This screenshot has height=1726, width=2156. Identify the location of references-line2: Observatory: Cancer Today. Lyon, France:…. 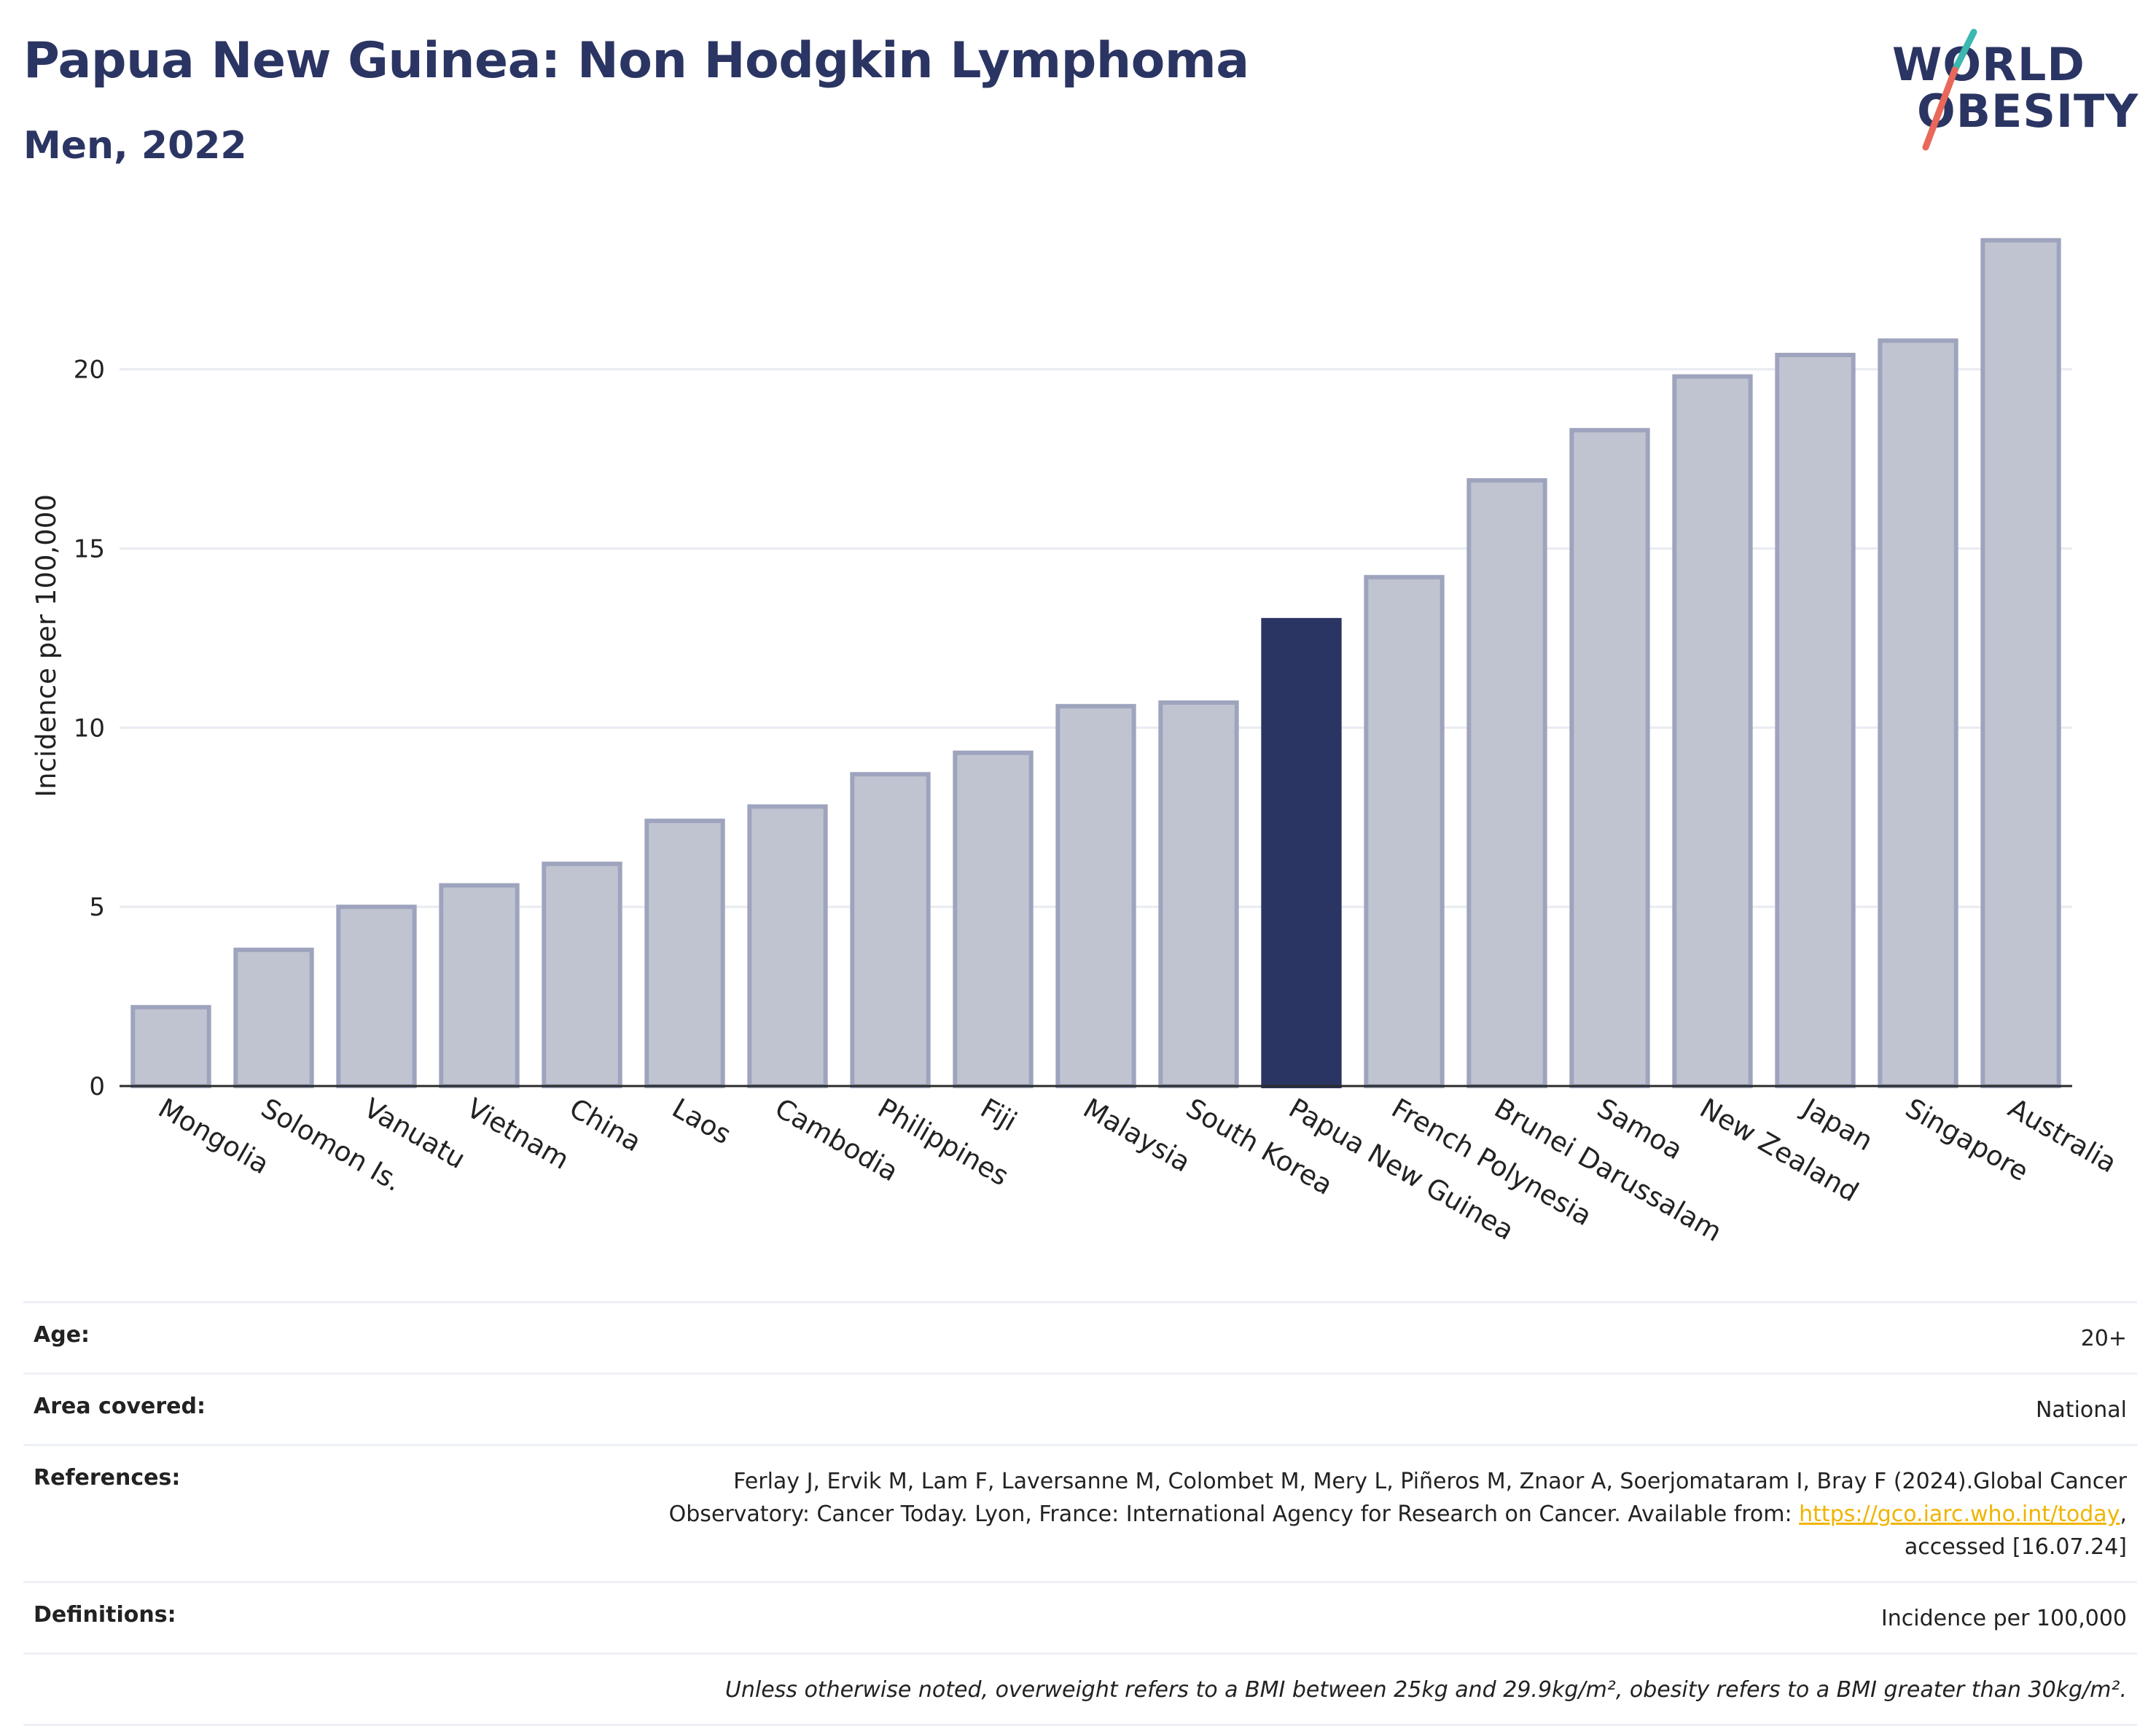
(1234, 1514).